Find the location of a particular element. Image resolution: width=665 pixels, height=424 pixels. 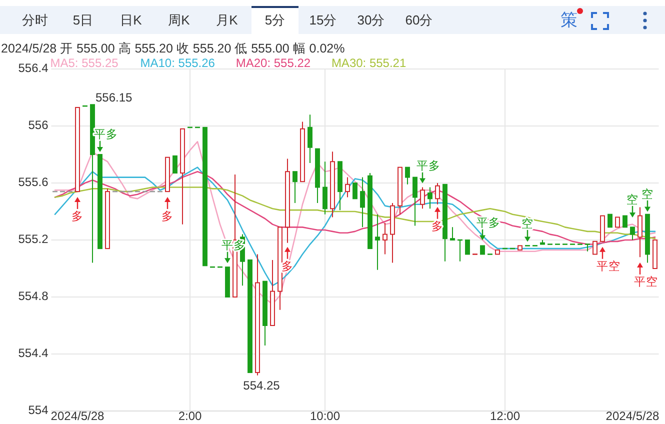

text: 15分 is located at coordinates (323, 20).